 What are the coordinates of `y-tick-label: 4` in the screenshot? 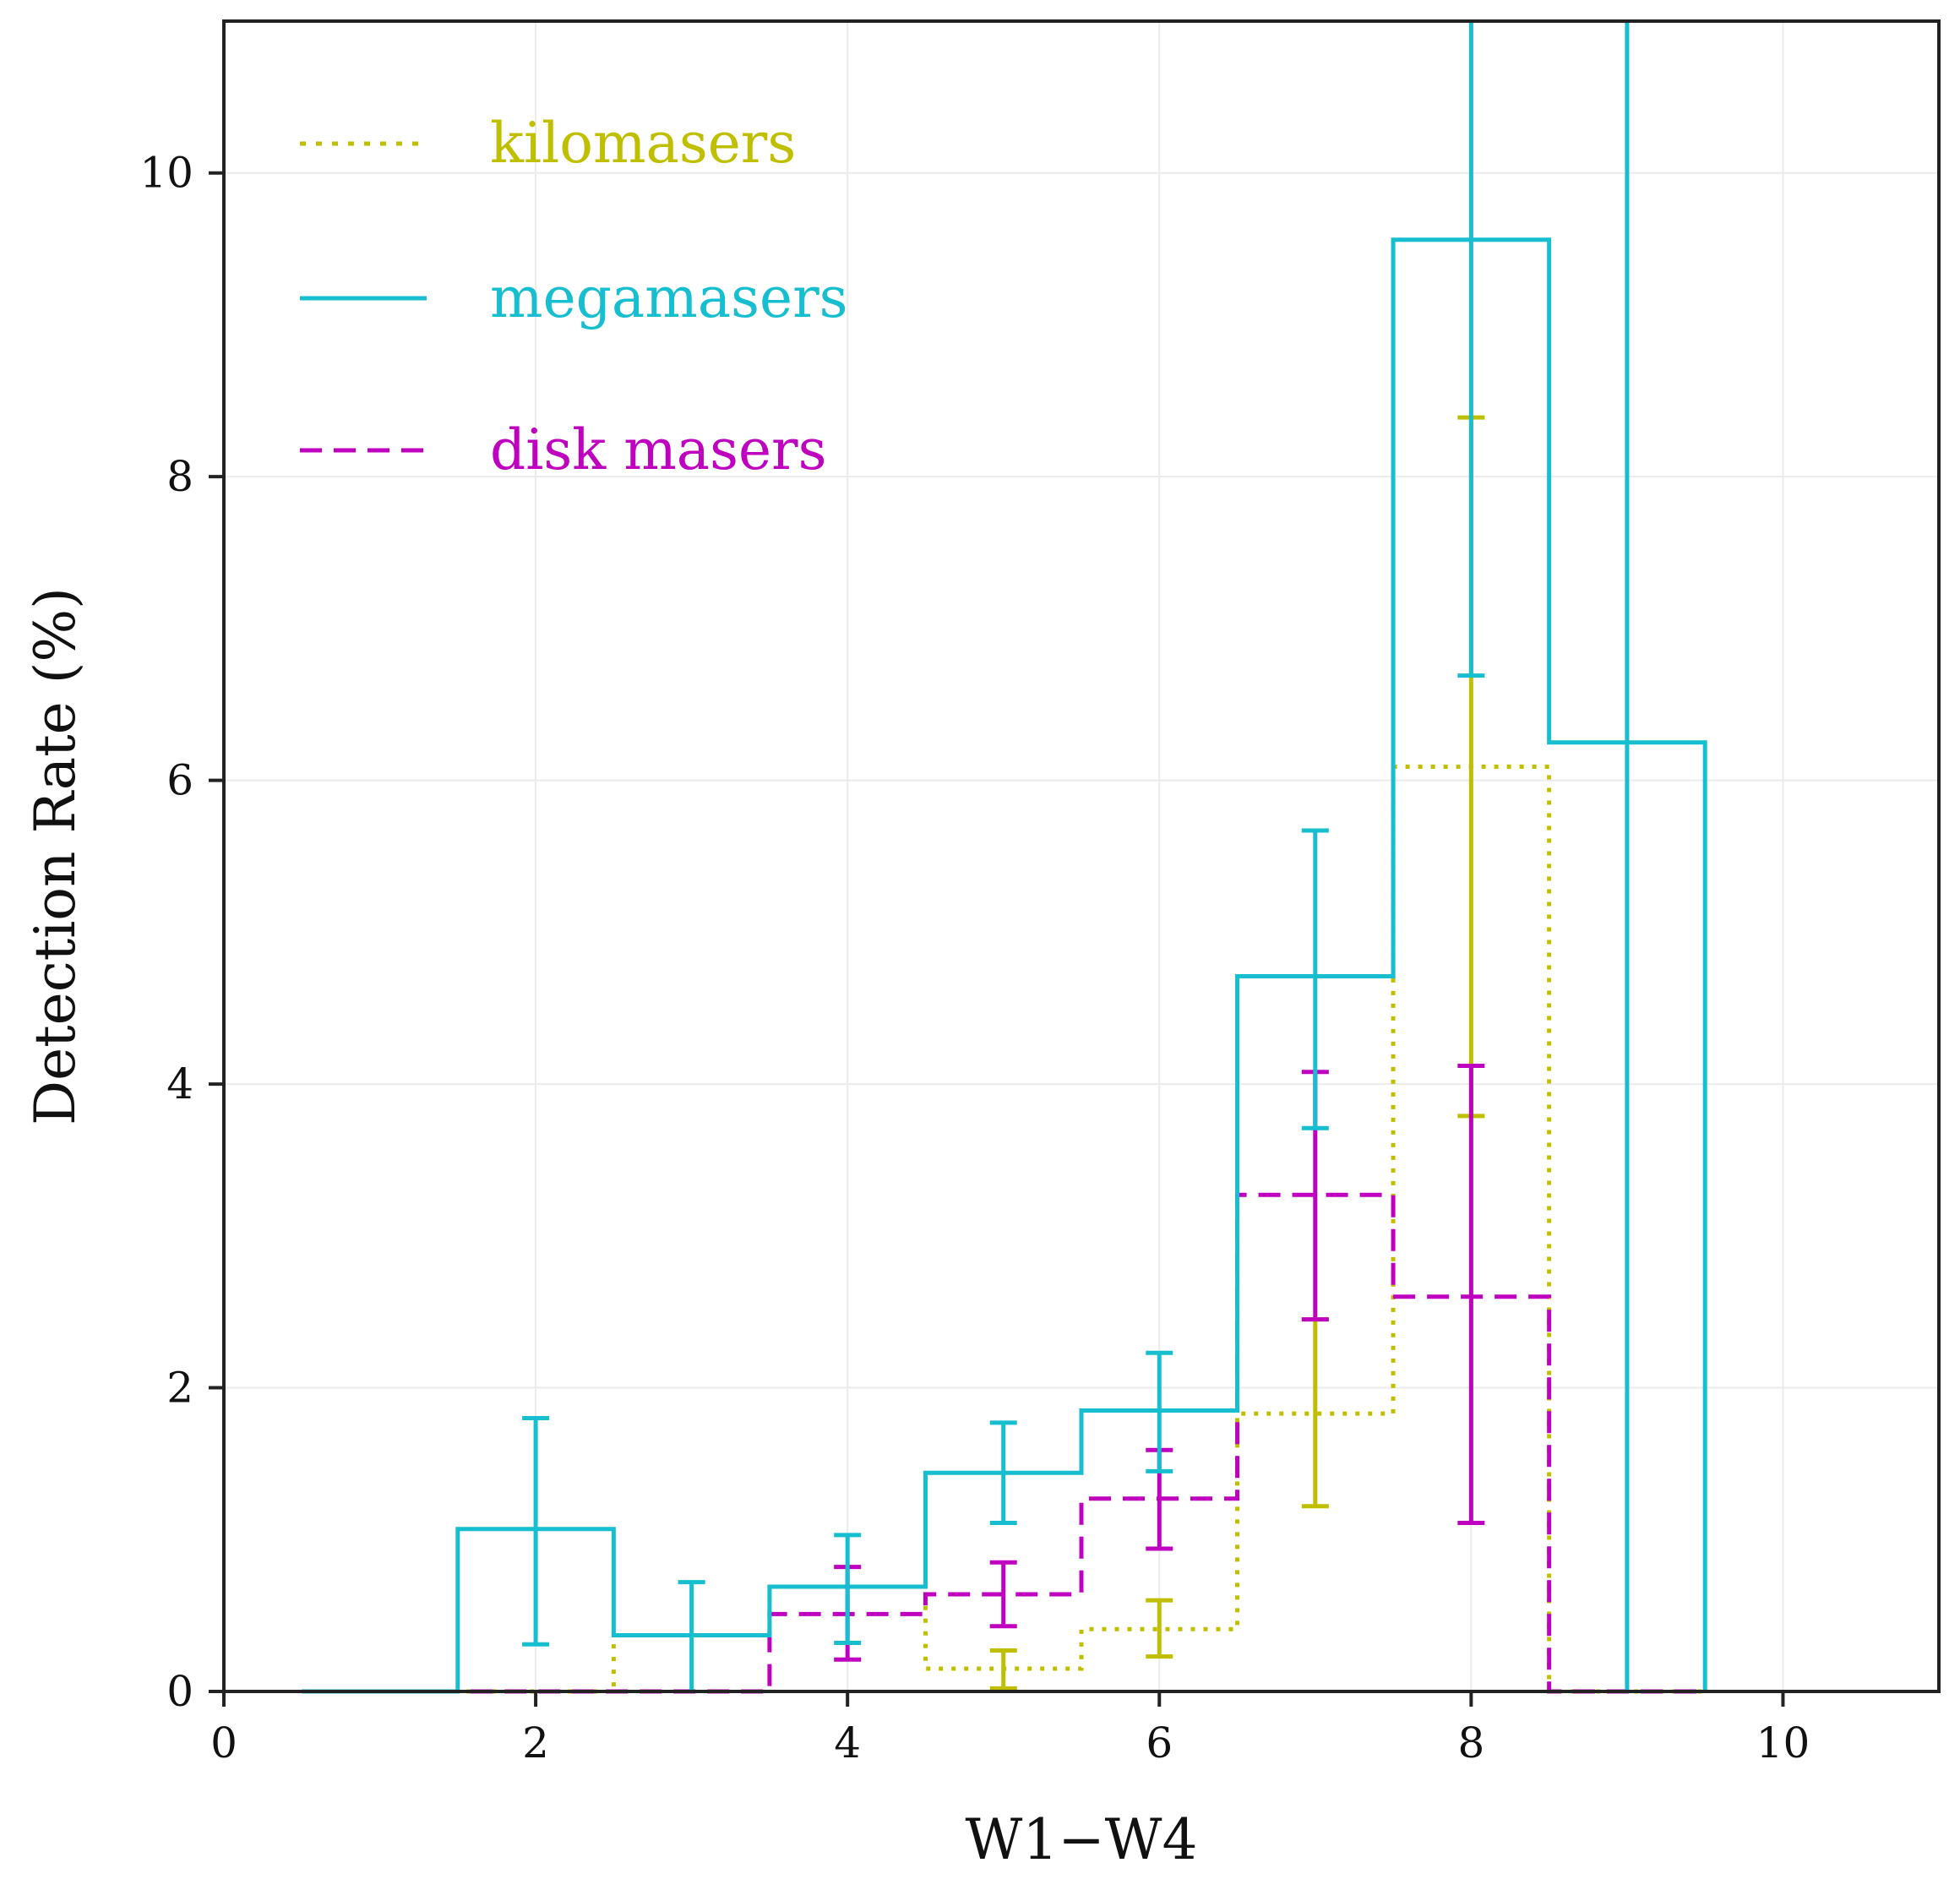 It's located at (179, 1083).